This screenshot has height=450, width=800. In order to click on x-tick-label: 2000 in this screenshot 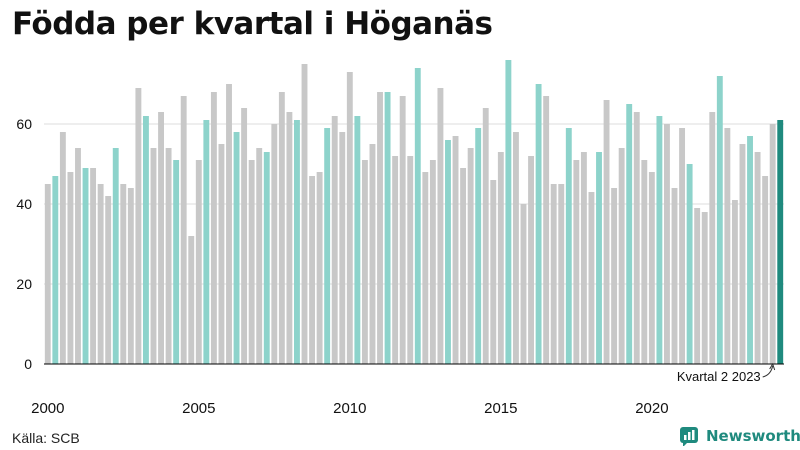, I will do `click(47, 408)`.